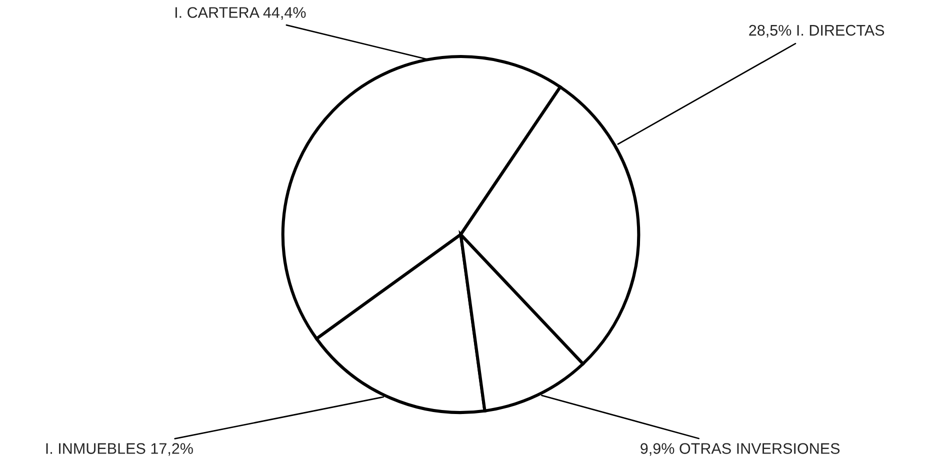 This screenshot has height=468, width=934. I want to click on slice-label: I. INMUEBLES 17,2%, so click(119, 449).